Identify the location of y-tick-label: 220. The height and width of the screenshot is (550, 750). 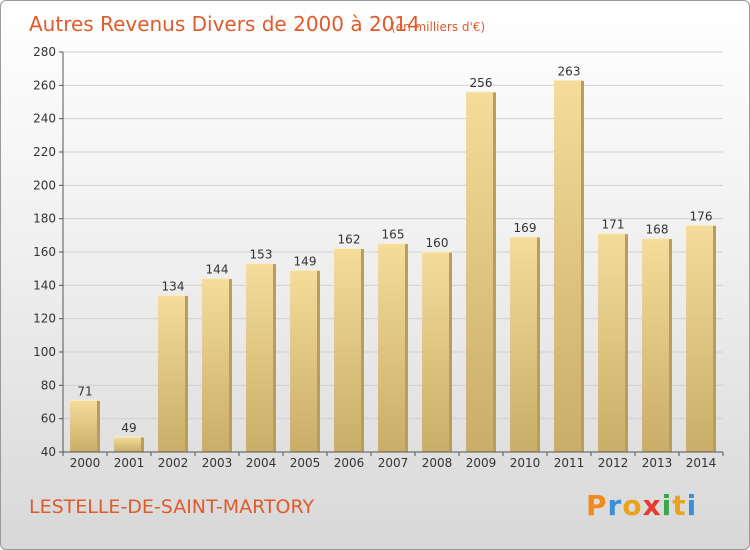
(44, 152).